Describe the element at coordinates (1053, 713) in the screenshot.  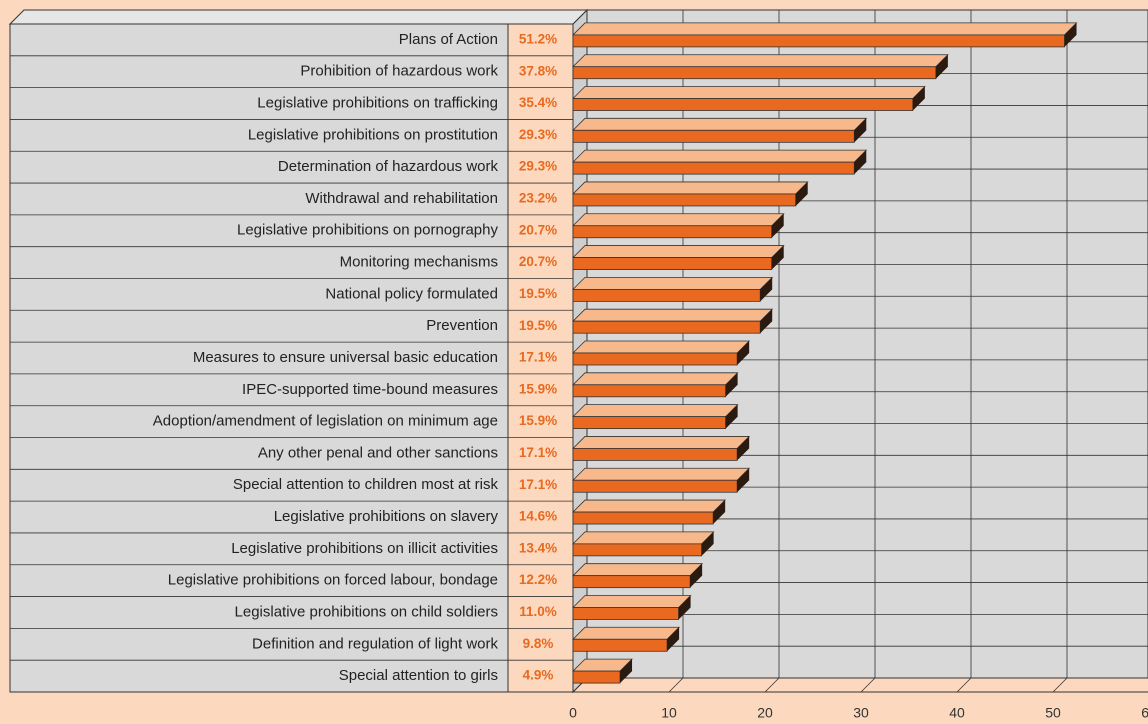
I see `x-tick-label: 50` at that location.